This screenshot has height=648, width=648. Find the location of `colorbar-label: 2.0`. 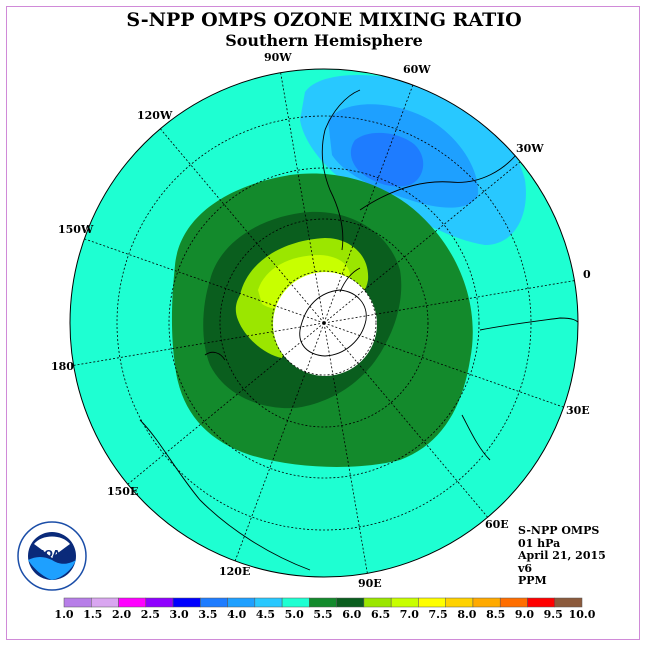

colorbar-label: 2.0 is located at coordinates (121, 614).